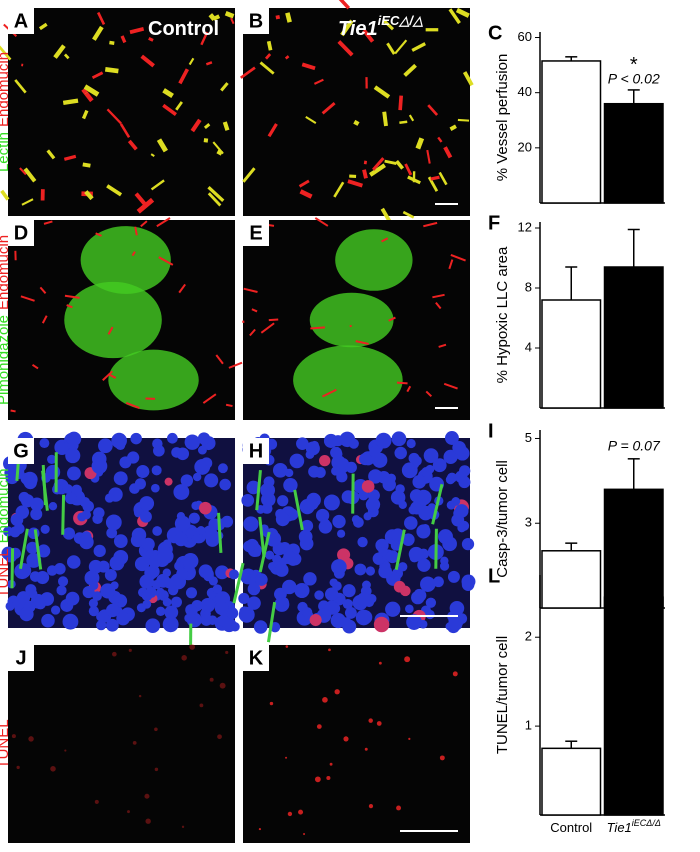  What do you see at coordinates (113, 320) in the screenshot?
I see `hypoxic-region` at bounding box center [113, 320].